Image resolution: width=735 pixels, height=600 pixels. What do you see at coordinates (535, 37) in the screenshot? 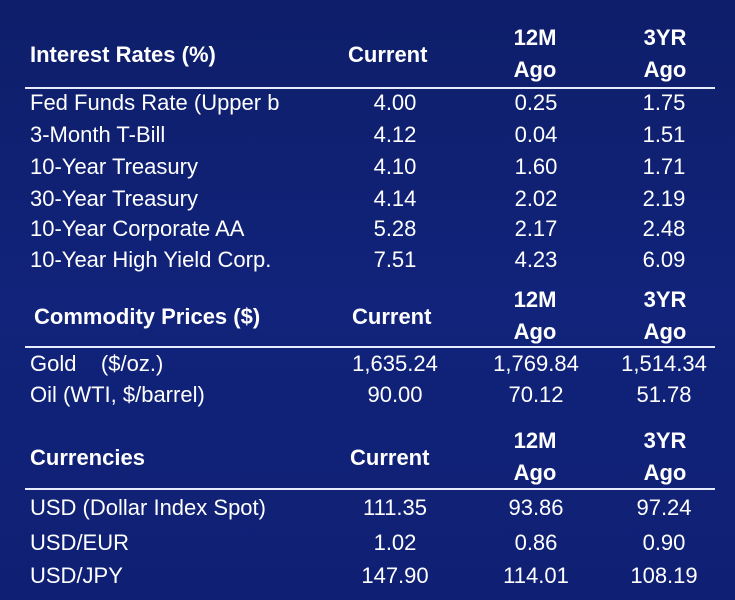
I see `interest-col-12m-top: 12M` at bounding box center [535, 37].